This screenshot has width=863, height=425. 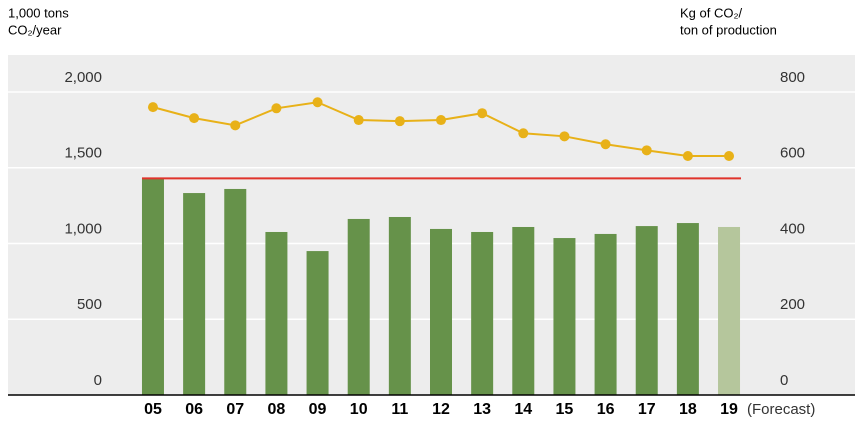 I want to click on x-tick-label: 14, so click(x=523, y=409).